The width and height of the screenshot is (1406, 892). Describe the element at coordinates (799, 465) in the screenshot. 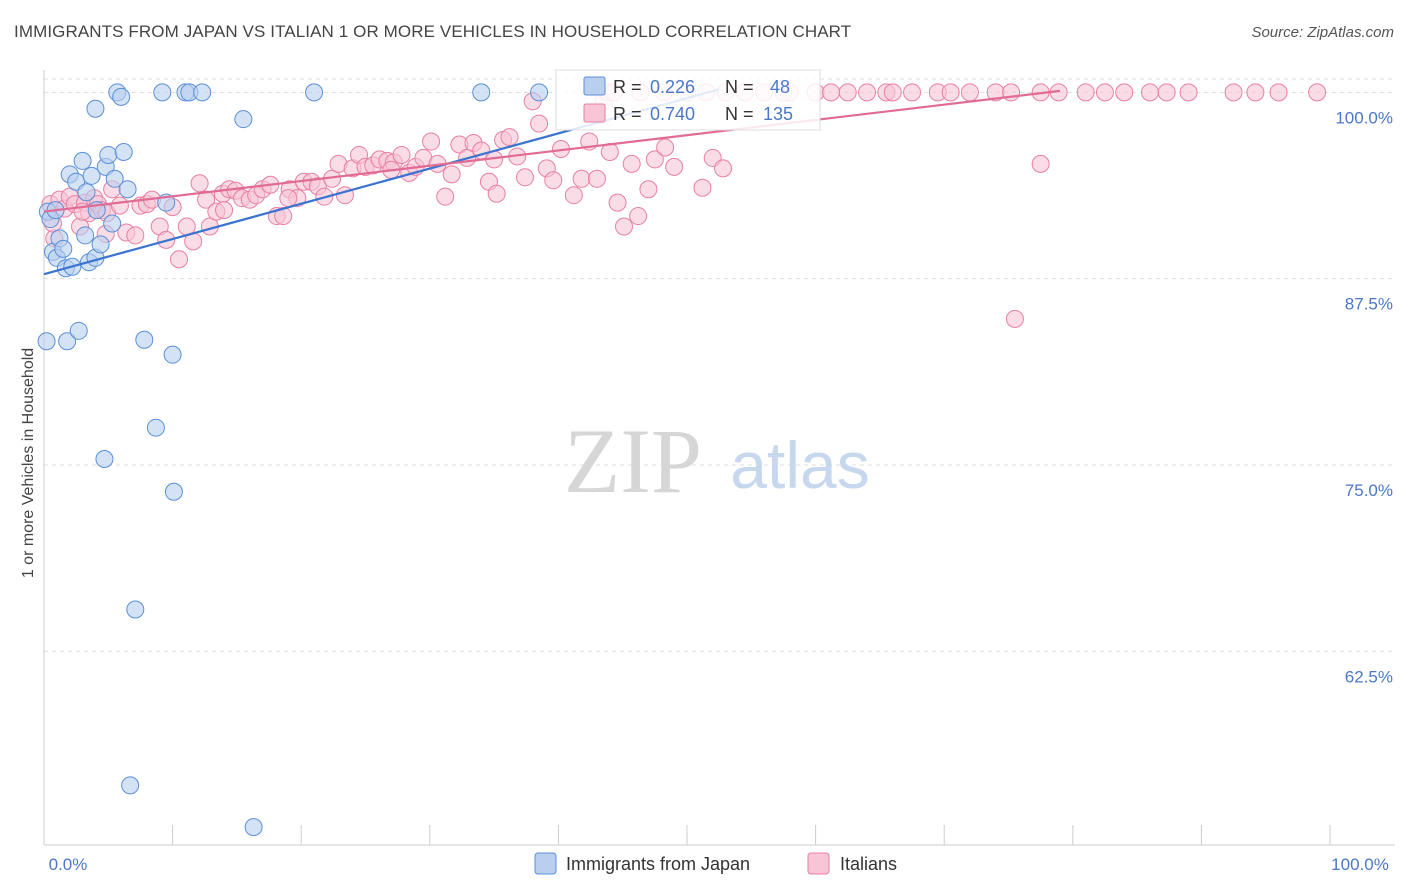

I see `watermark-atlas: atlas` at that location.